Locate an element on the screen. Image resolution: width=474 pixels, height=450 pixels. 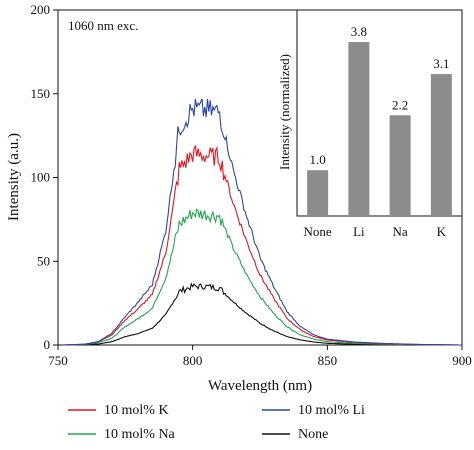
inset-x-ticks: None Li Na K is located at coordinates (375, 231).